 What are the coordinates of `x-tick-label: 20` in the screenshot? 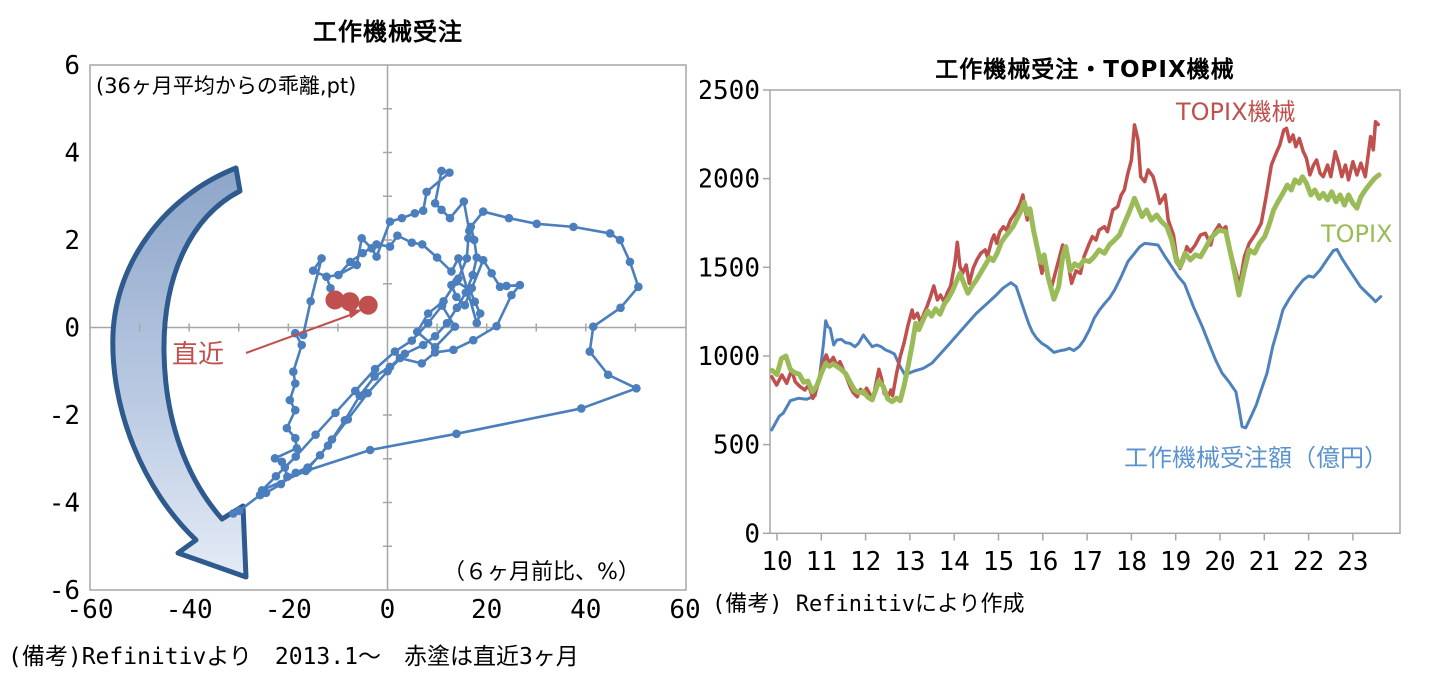 It's located at (1219, 562).